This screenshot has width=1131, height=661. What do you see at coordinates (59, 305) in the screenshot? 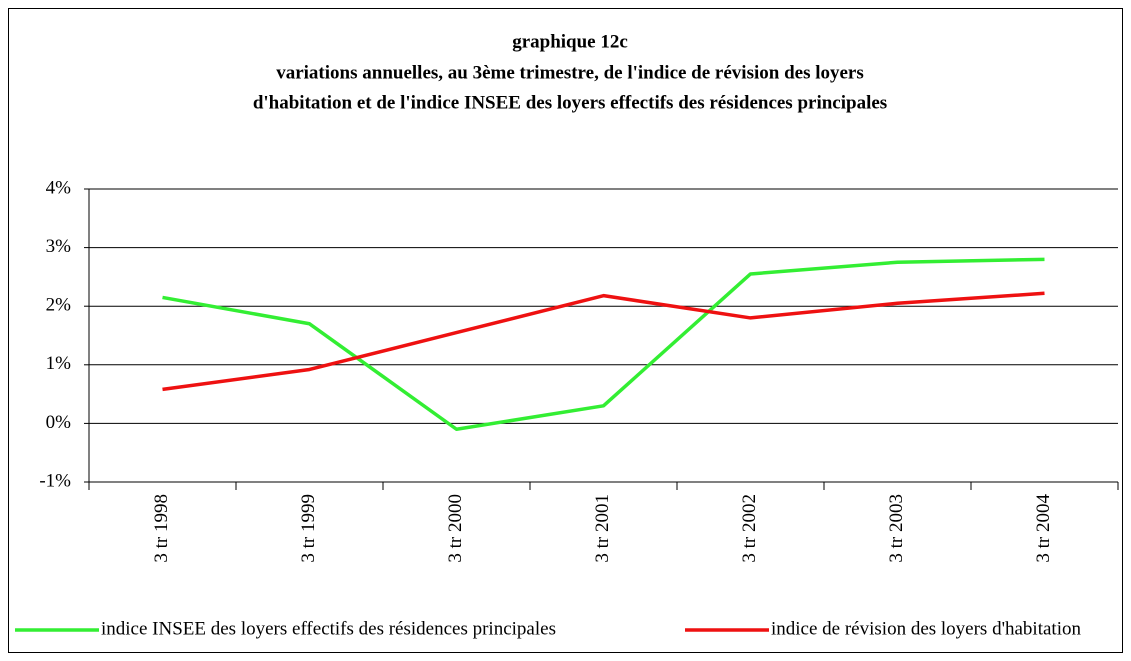
I see `y-tick-label: 2%` at bounding box center [59, 305].